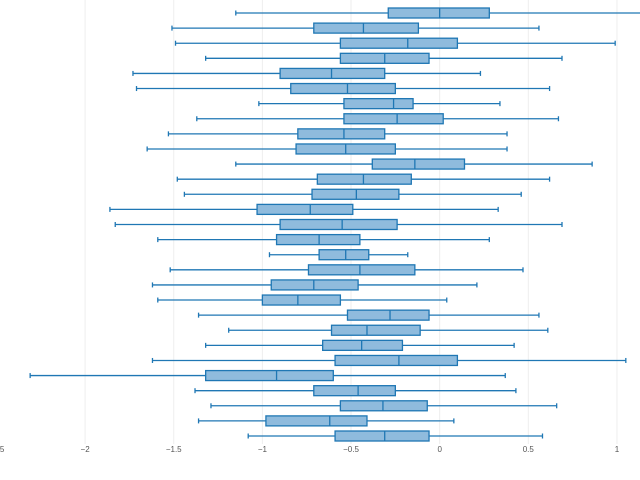 The image size is (640, 480). Describe the element at coordinates (174, 449) in the screenshot. I see `x-tick-label: −1.5` at that location.